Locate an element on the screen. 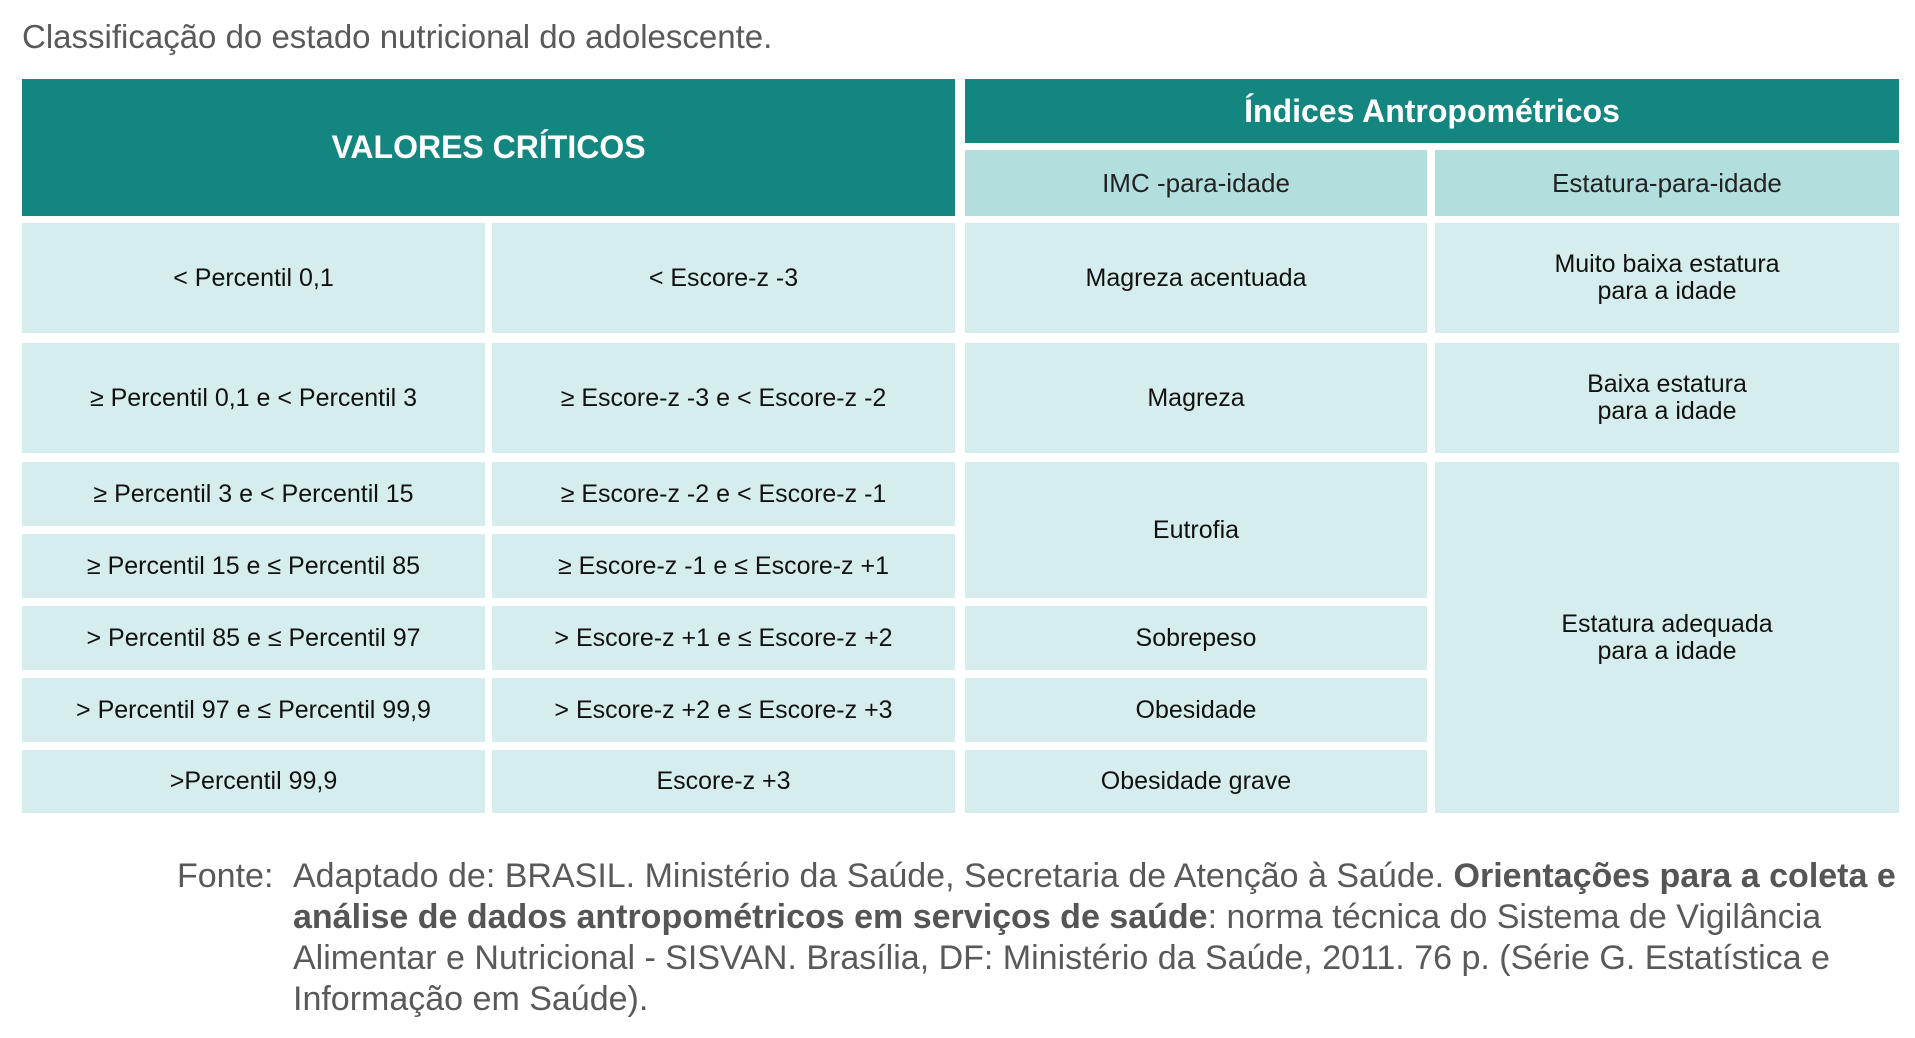 The image size is (1915, 1038). cell-estatura: Estatura adequada para a idade is located at coordinates (1667, 637).